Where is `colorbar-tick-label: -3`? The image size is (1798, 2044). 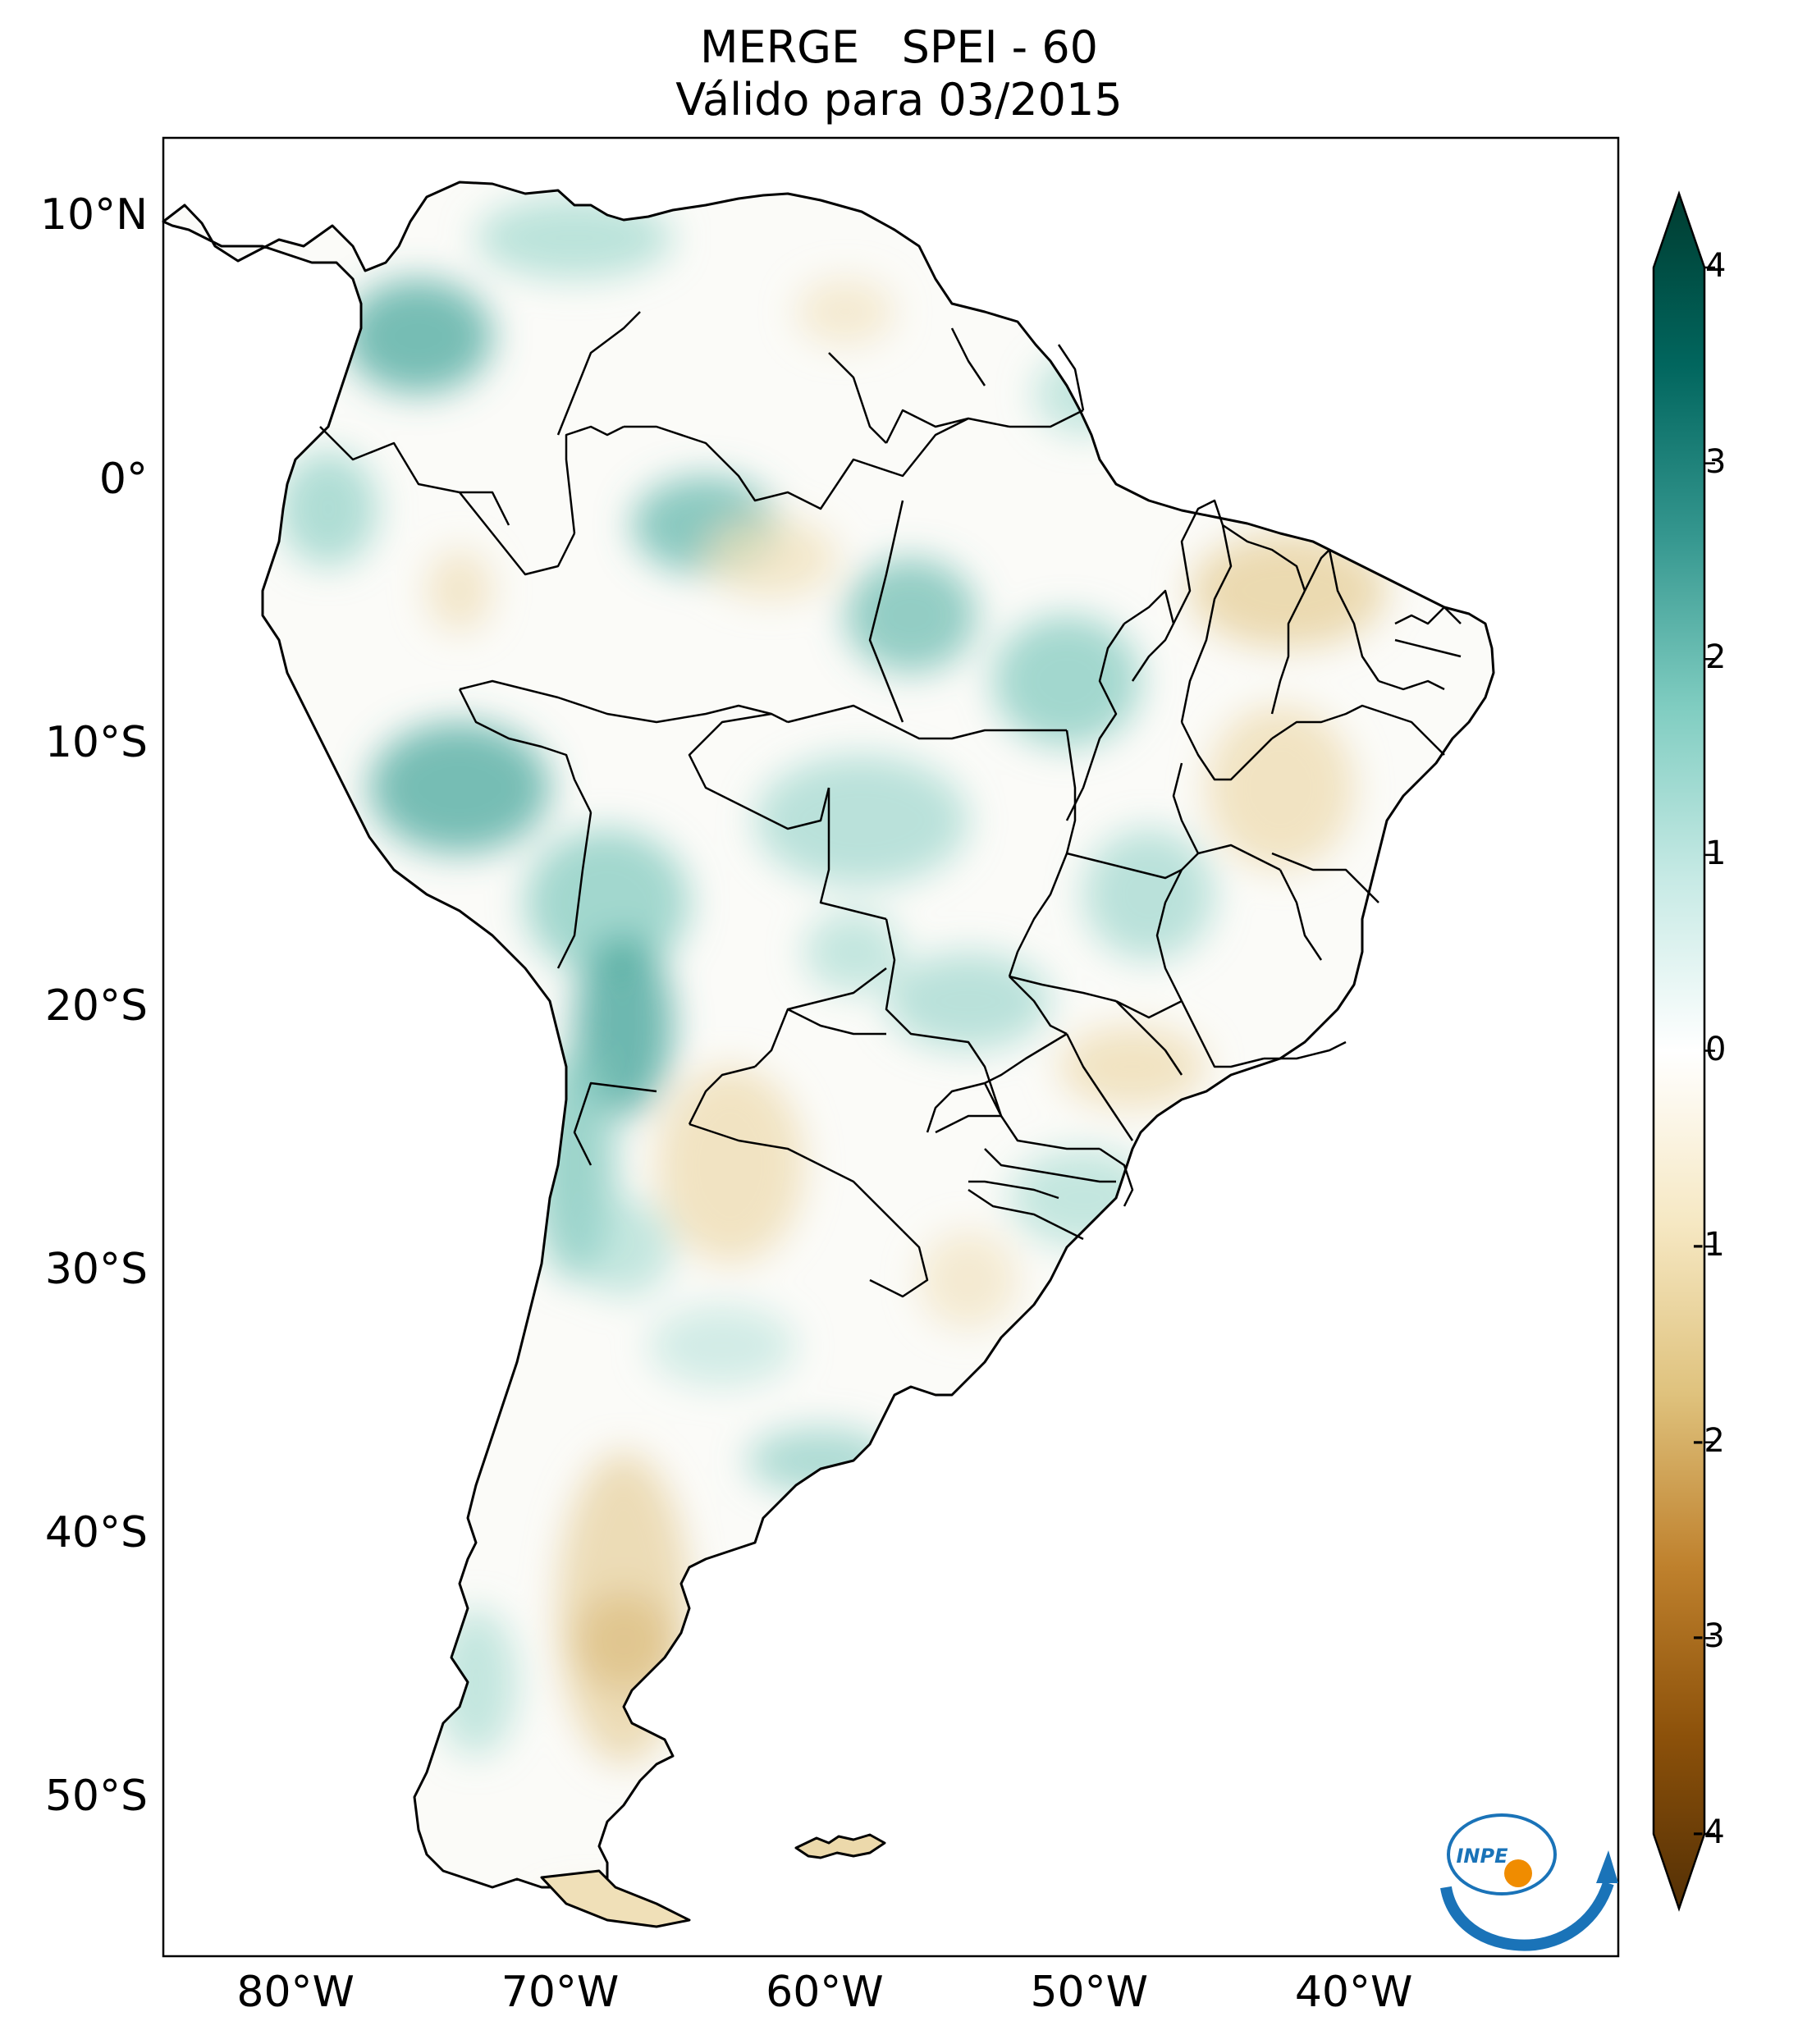
colorbar-tick-label: -3 is located at coordinates (1708, 1636).